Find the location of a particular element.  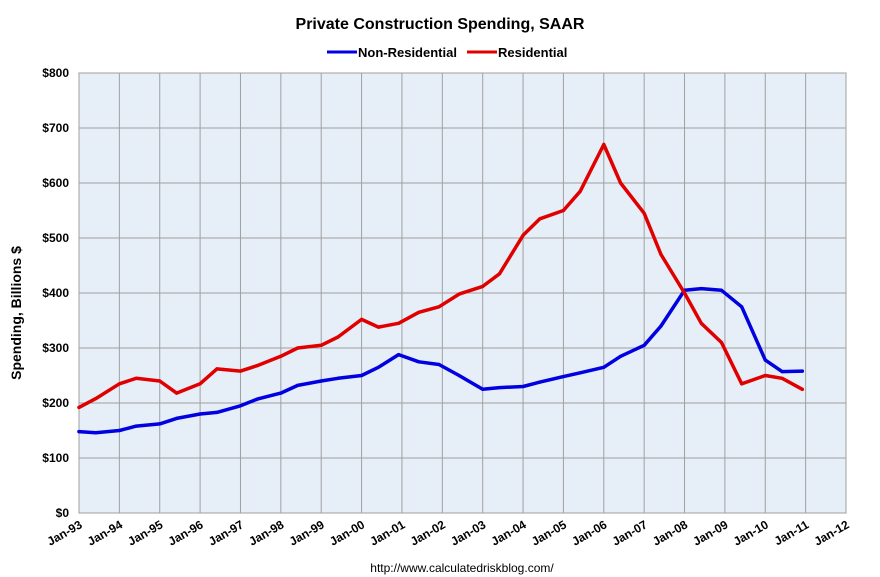

chart-title: Private Construction Spending, SAAR is located at coordinates (440, 24).